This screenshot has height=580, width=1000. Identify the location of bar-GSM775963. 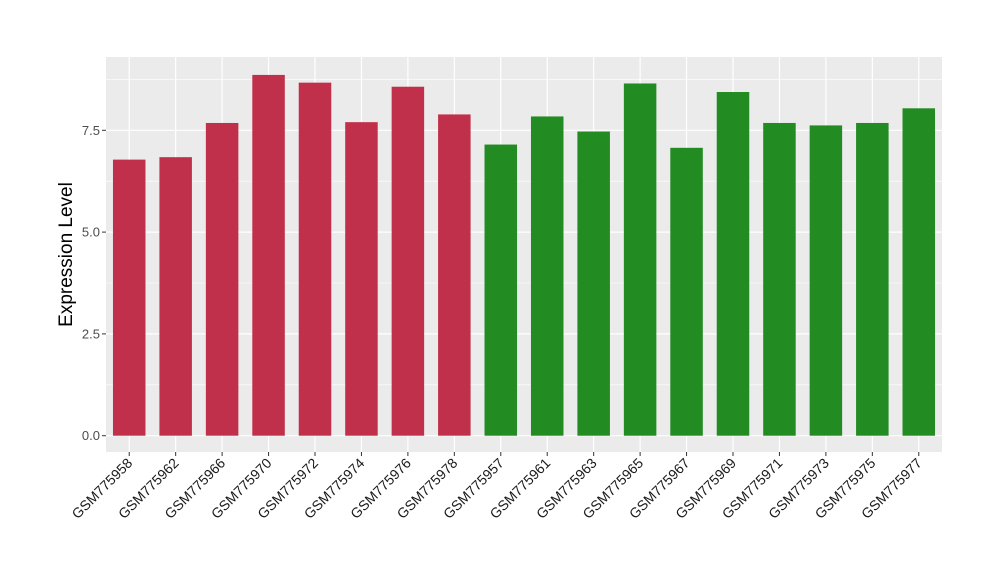
(593, 283).